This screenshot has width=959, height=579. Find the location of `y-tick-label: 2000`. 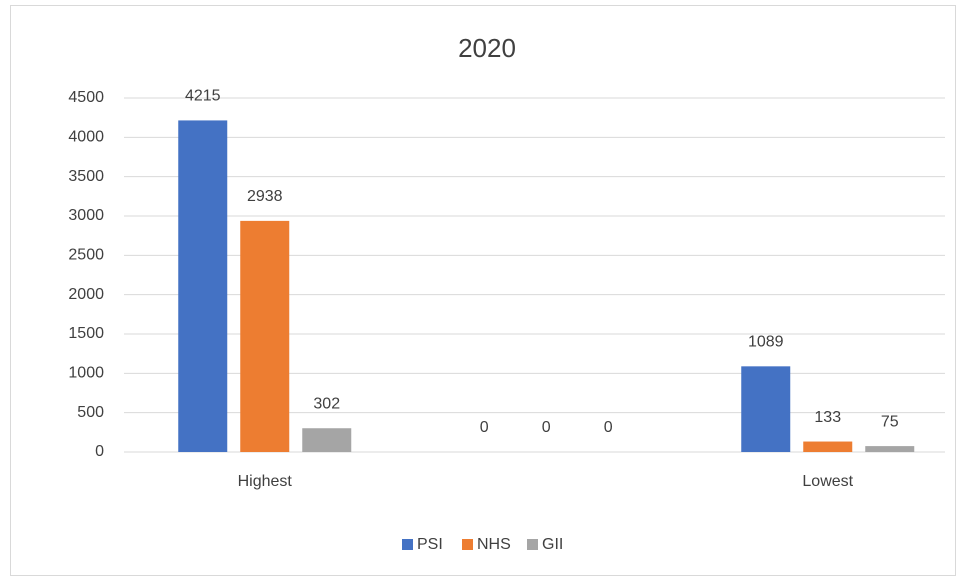

y-tick-label: 2000 is located at coordinates (86, 294).